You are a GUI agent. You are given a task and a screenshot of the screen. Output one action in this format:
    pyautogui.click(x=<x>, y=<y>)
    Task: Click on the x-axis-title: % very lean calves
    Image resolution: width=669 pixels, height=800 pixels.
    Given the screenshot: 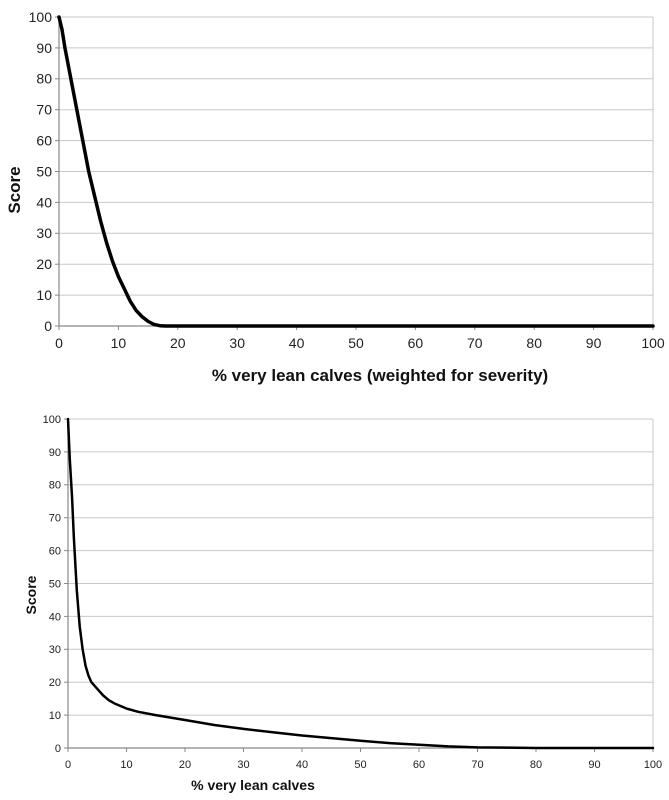 What is the action you would take?
    pyautogui.click(x=253, y=785)
    